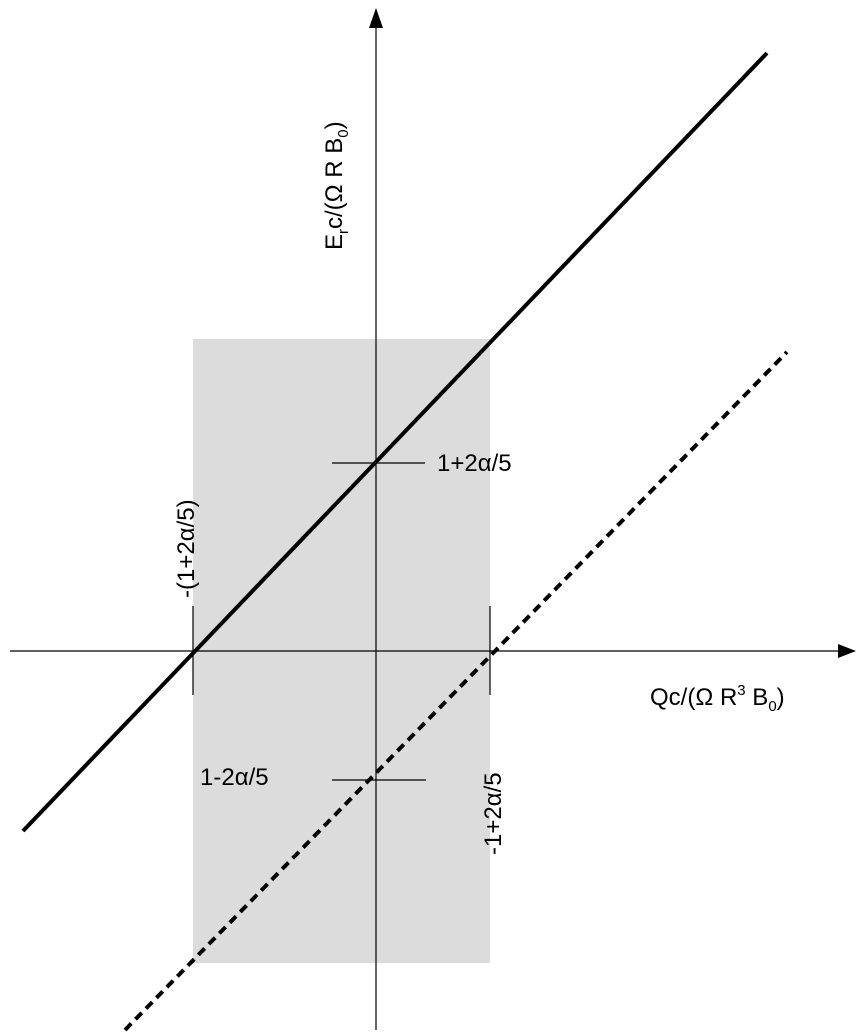 Image resolution: width=856 pixels, height=1034 pixels. What do you see at coordinates (741, 690) in the screenshot?
I see `label-superscript: 3` at bounding box center [741, 690].